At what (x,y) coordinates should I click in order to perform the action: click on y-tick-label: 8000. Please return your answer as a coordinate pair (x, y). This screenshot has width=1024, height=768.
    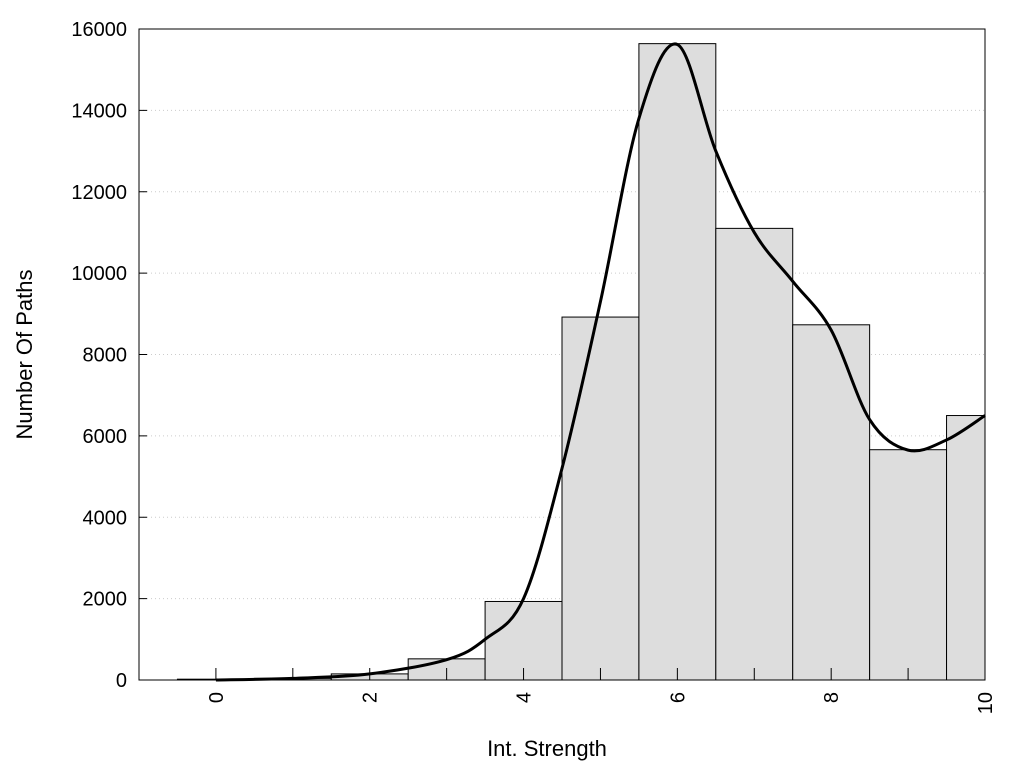
    Looking at the image, I should click on (105, 356).